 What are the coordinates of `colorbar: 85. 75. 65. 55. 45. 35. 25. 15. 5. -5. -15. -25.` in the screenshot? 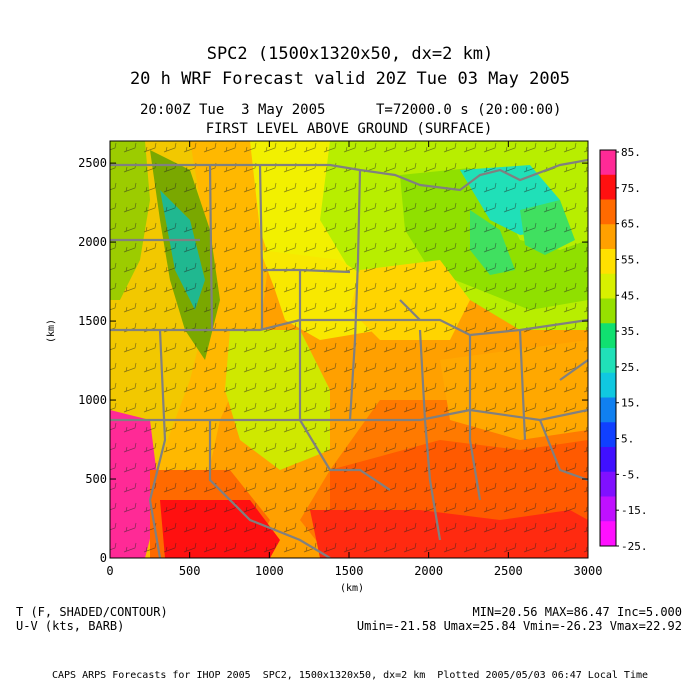 It's located at (623, 349).